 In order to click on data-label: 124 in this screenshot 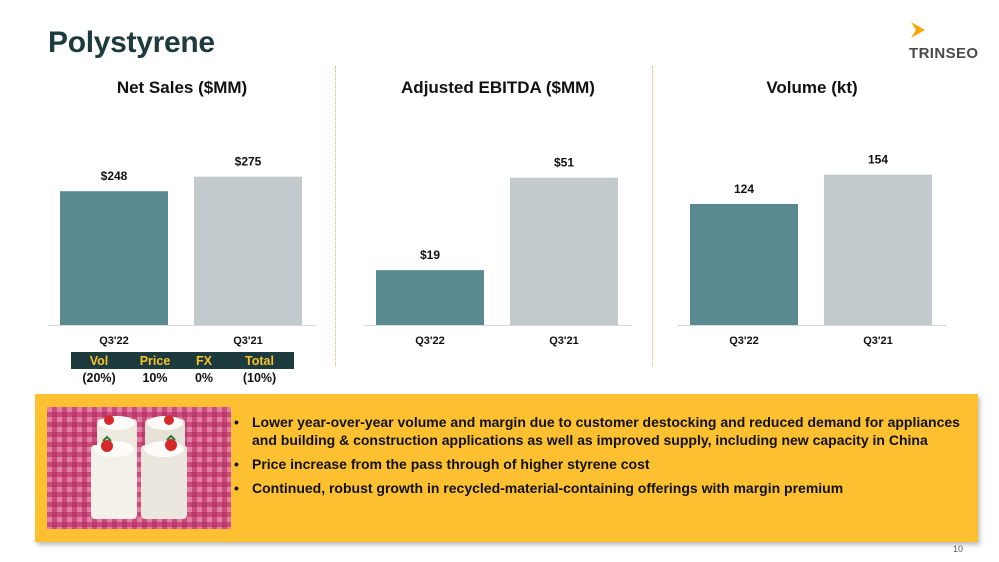, I will do `click(744, 189)`.